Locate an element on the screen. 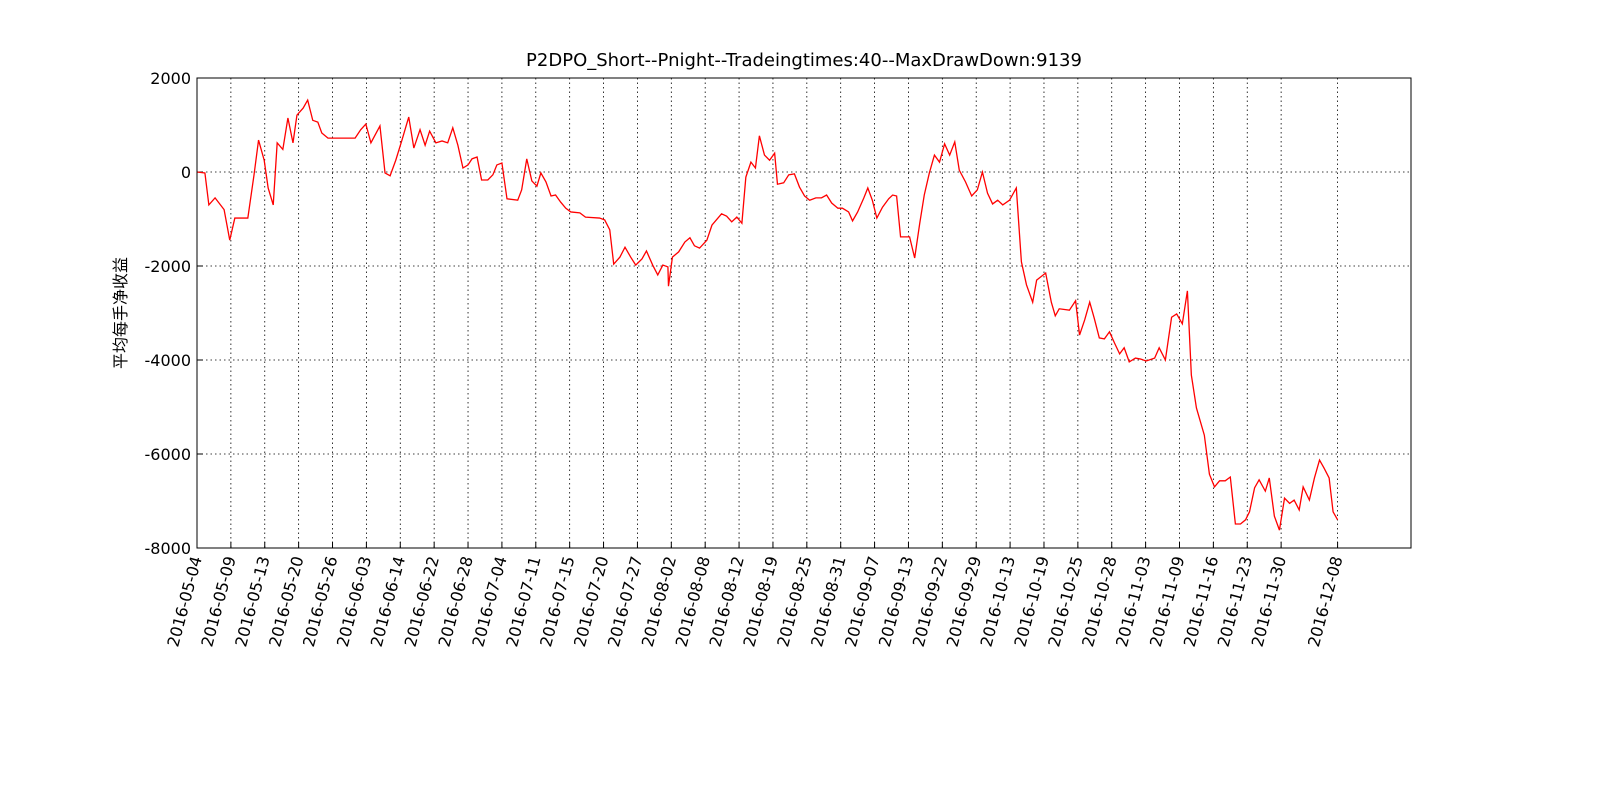  x-tick-label: 2016-12-08 is located at coordinates (1325, 601).